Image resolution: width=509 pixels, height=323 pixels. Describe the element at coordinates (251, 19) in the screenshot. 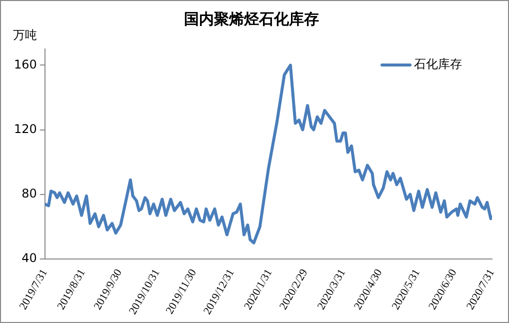

I see `chart-title: 国内聚烯烃石化库存` at that location.